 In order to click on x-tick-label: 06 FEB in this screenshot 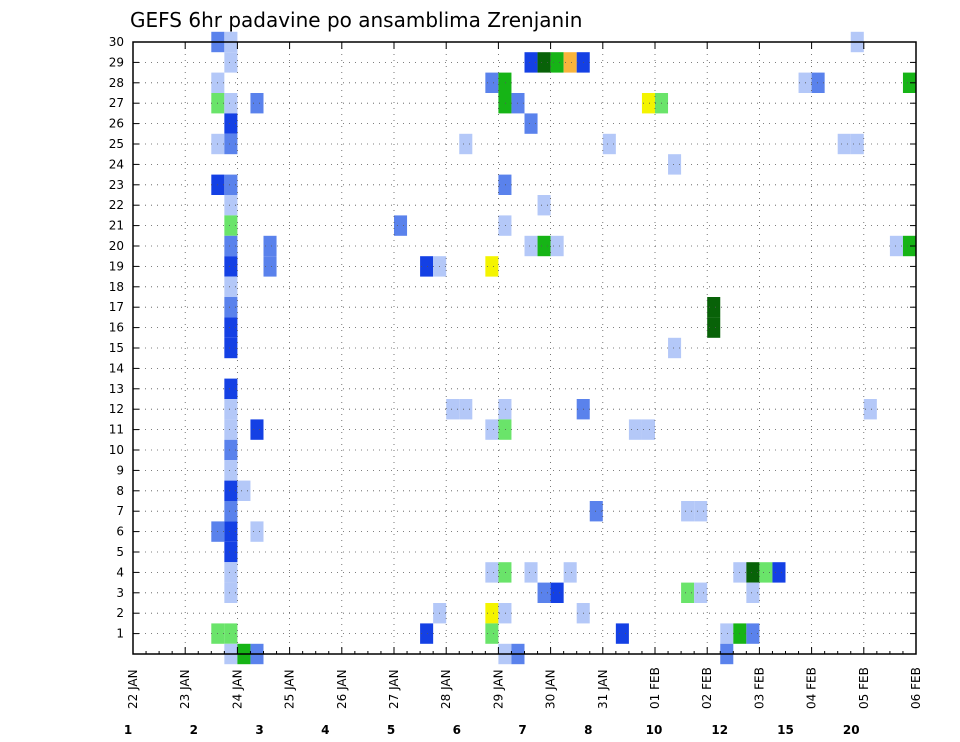, I will do `click(916, 688)`.